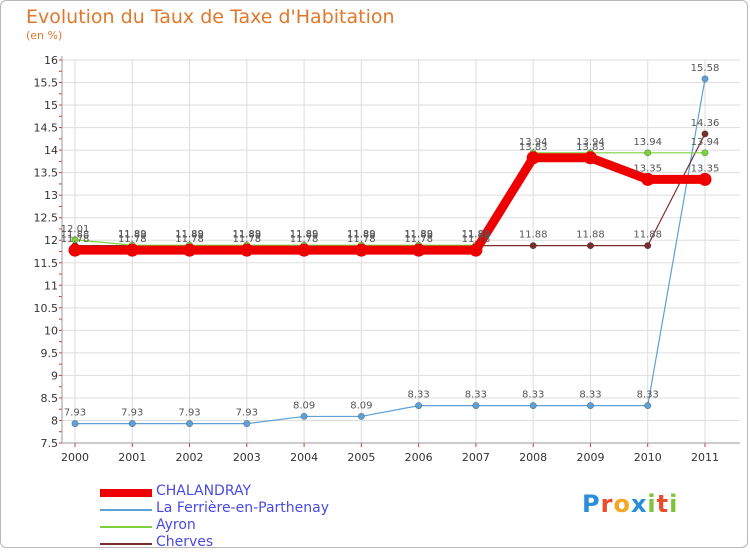  Describe the element at coordinates (51, 195) in the screenshot. I see `y-tick-label: 13` at that location.